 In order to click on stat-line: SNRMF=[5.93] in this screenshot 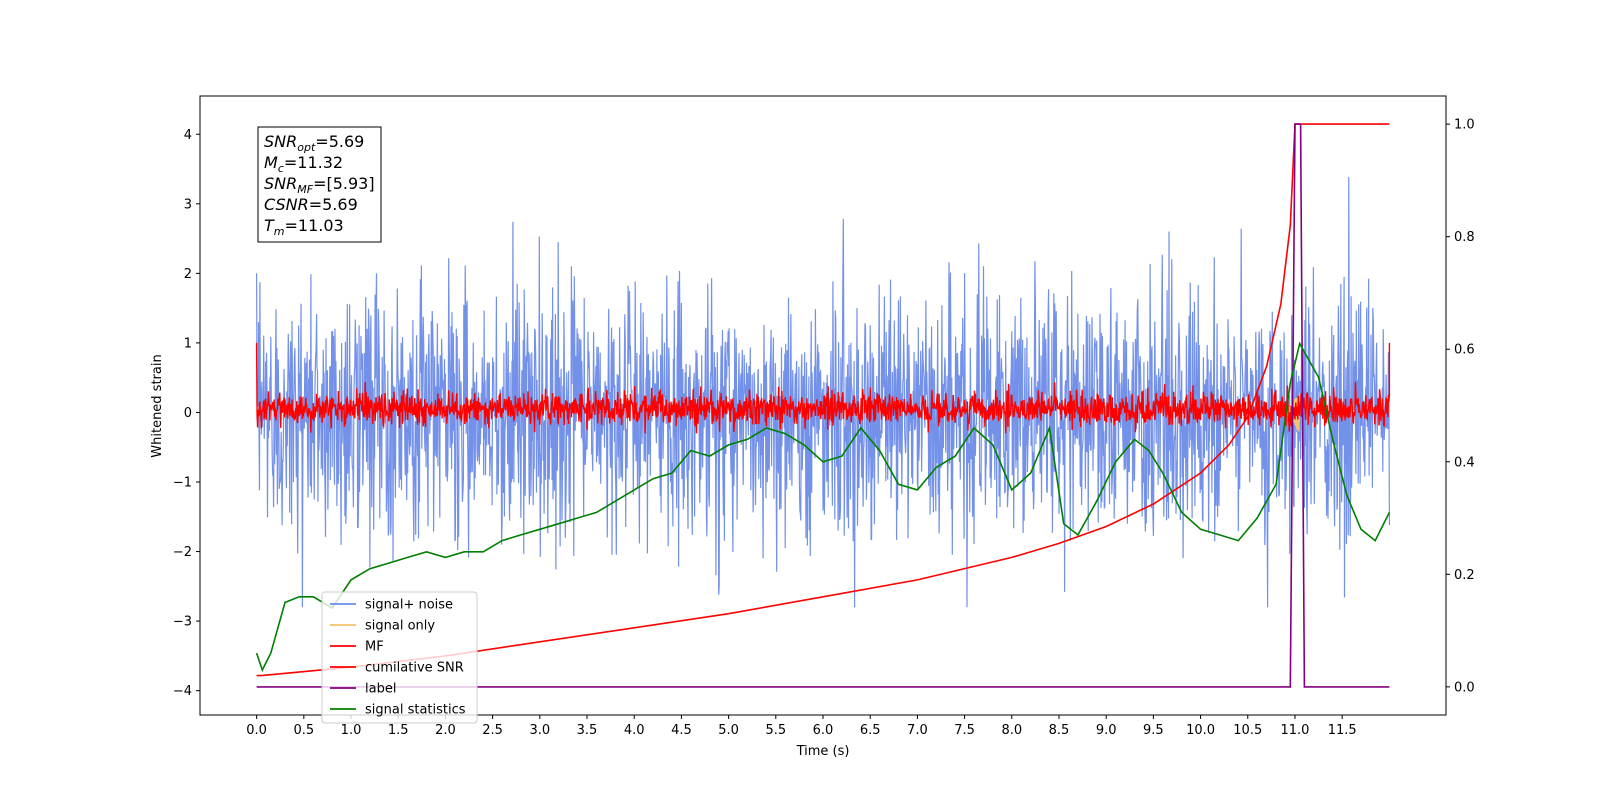, I will do `click(319, 185)`.